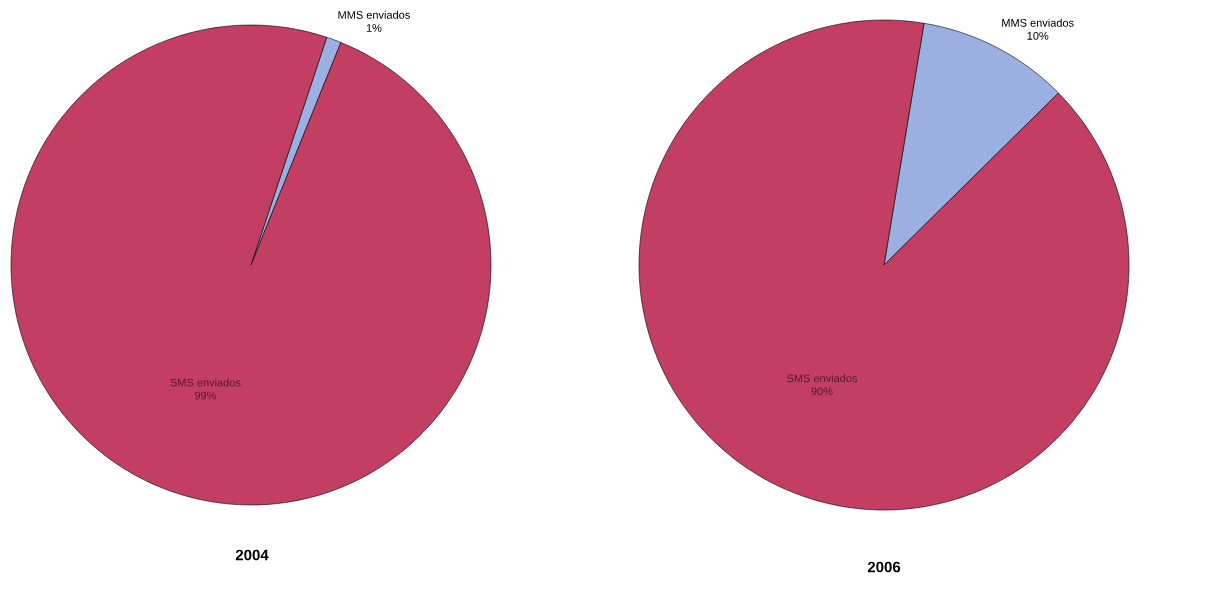 This screenshot has height=589, width=1217. Describe the element at coordinates (822, 391) in the screenshot. I see `data-label: 90%` at that location.